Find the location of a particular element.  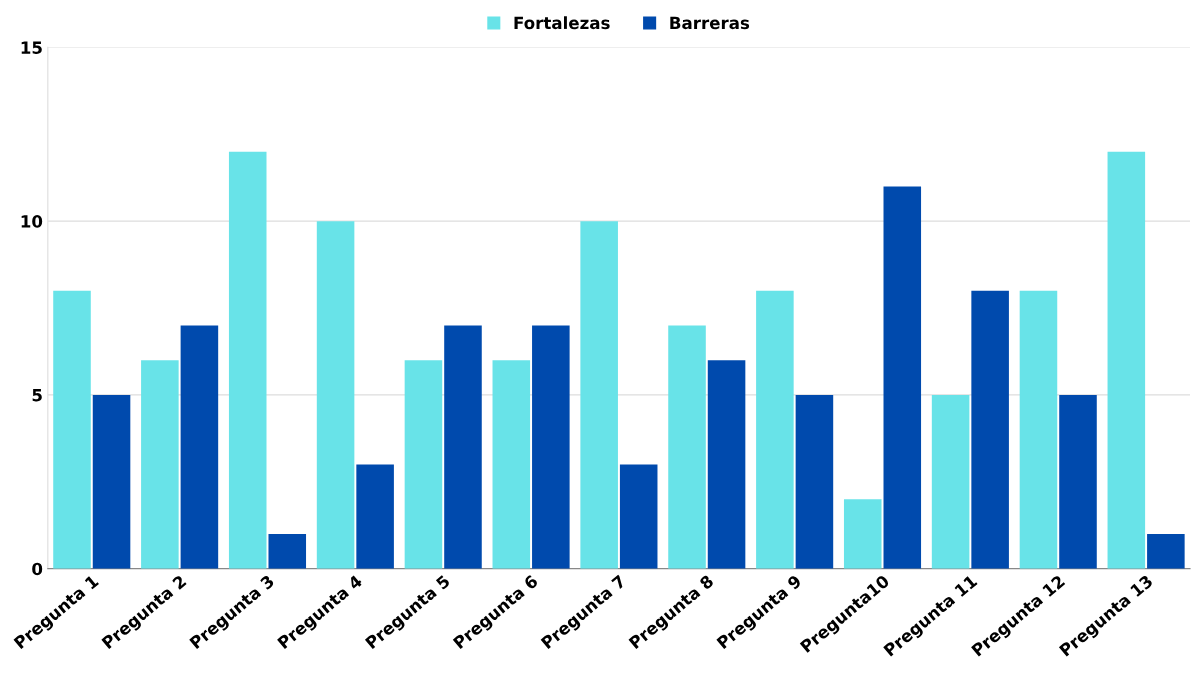

y-tick-label: 15 is located at coordinates (31, 47).